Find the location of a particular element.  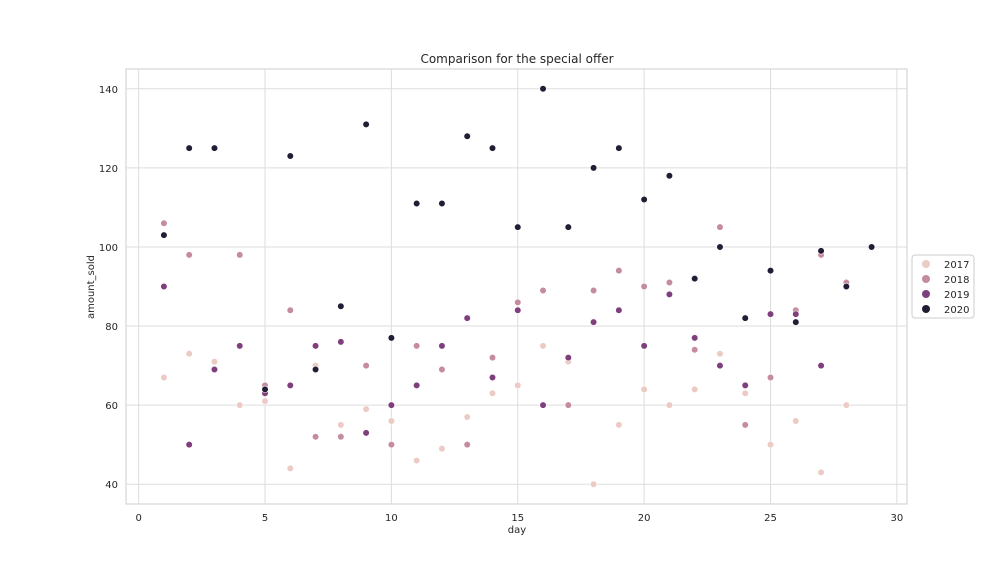

x-tick-label: 25 is located at coordinates (770, 518).